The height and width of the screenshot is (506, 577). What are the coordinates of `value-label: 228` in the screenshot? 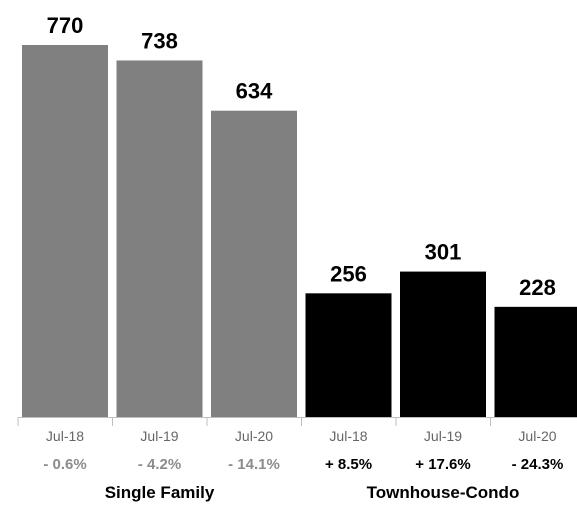 It's located at (537, 287).